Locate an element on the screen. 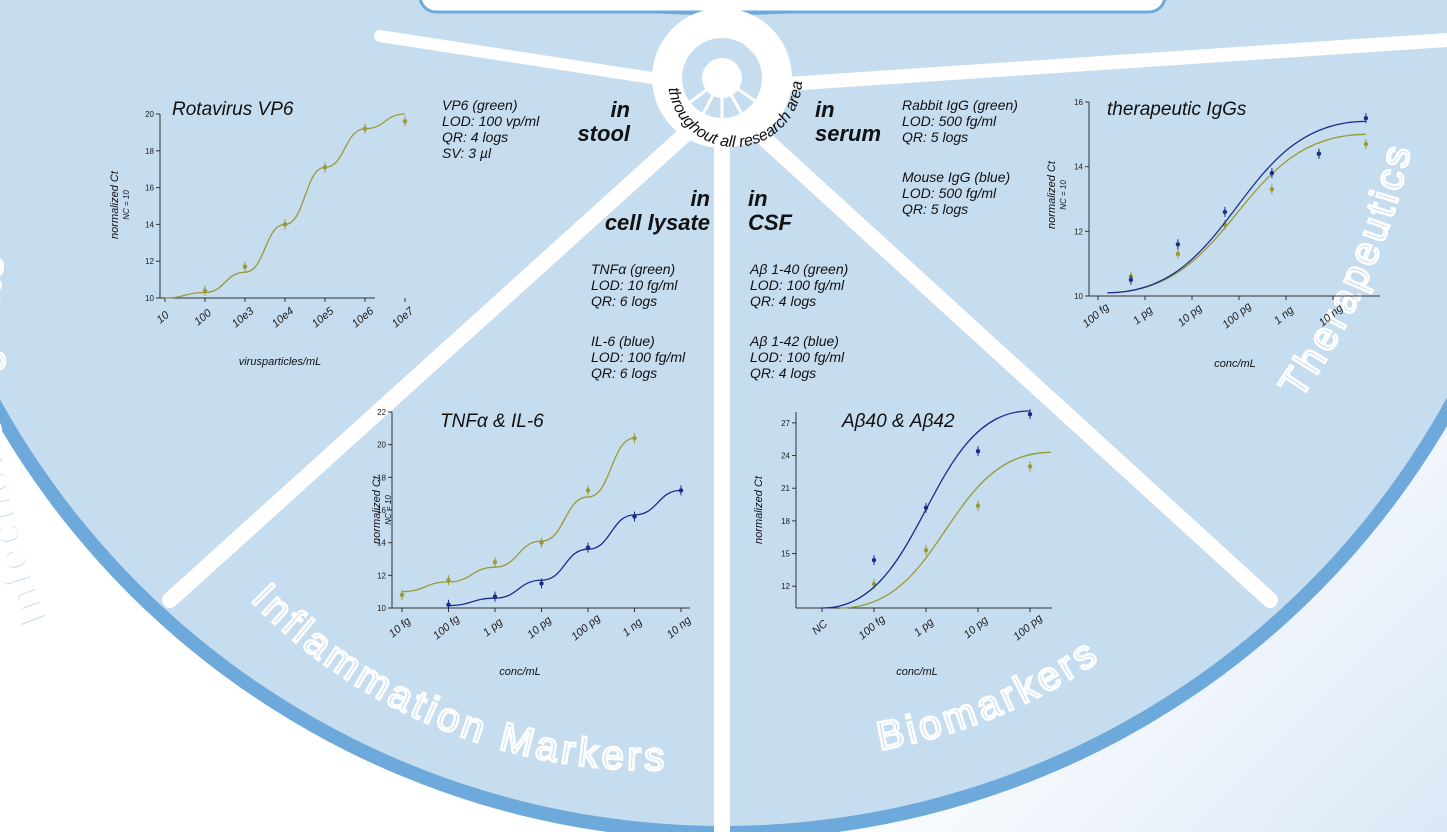 This screenshot has height=832, width=1447. series-fit-blue is located at coordinates (1236, 207).